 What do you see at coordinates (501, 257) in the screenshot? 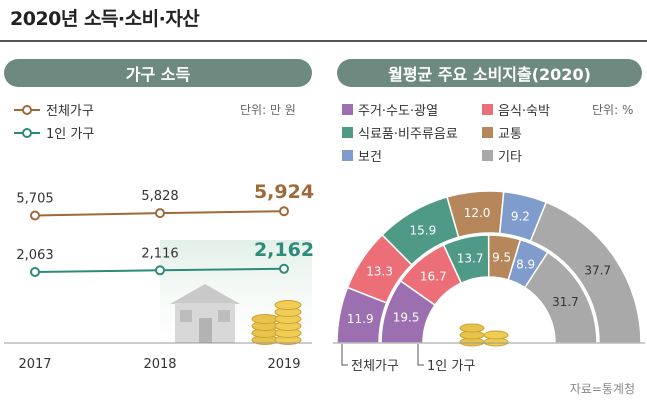
I see `donut-value-label: 9.5` at bounding box center [501, 257].